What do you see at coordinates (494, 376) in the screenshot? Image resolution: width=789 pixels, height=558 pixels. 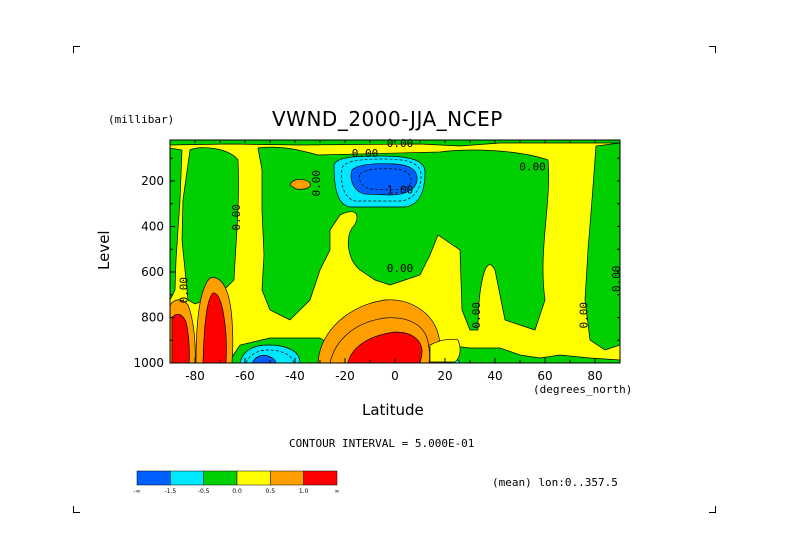 I see `x-tick-label: 40` at bounding box center [494, 376].